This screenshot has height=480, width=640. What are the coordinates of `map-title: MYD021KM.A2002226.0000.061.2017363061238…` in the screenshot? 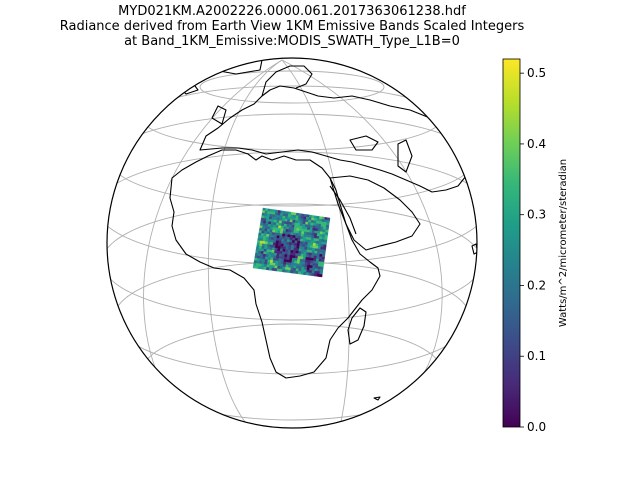 It's located at (292, 26).